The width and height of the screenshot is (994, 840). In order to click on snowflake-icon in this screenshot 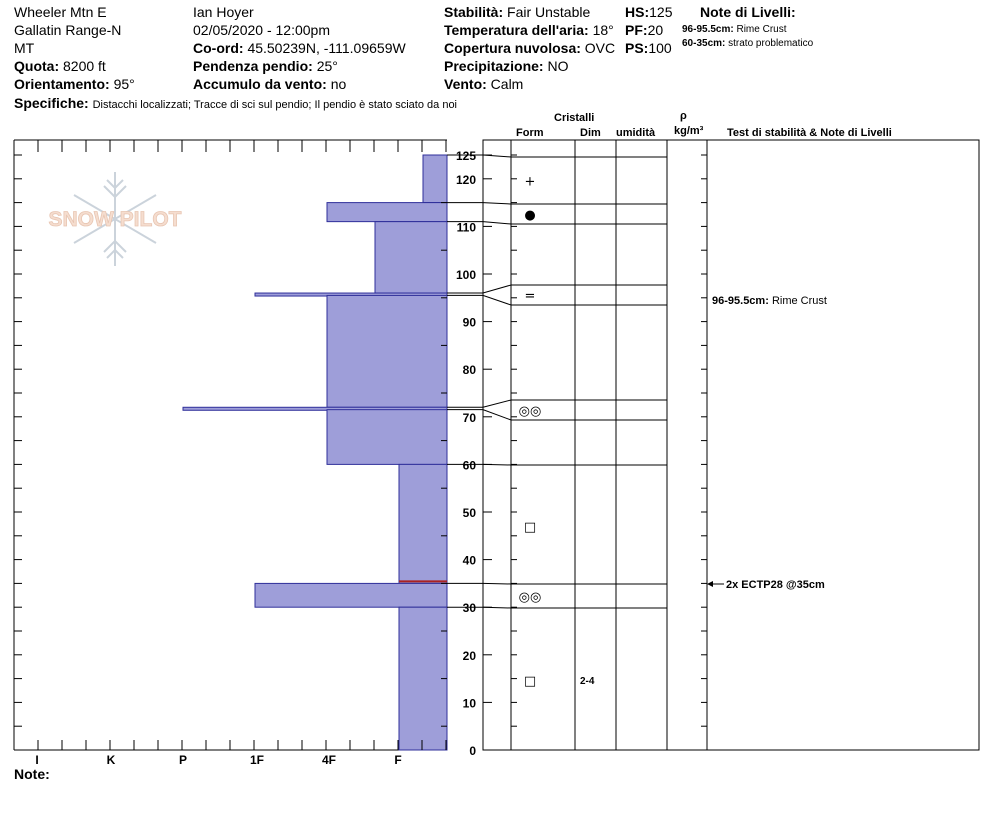, I will do `click(115, 219)`.